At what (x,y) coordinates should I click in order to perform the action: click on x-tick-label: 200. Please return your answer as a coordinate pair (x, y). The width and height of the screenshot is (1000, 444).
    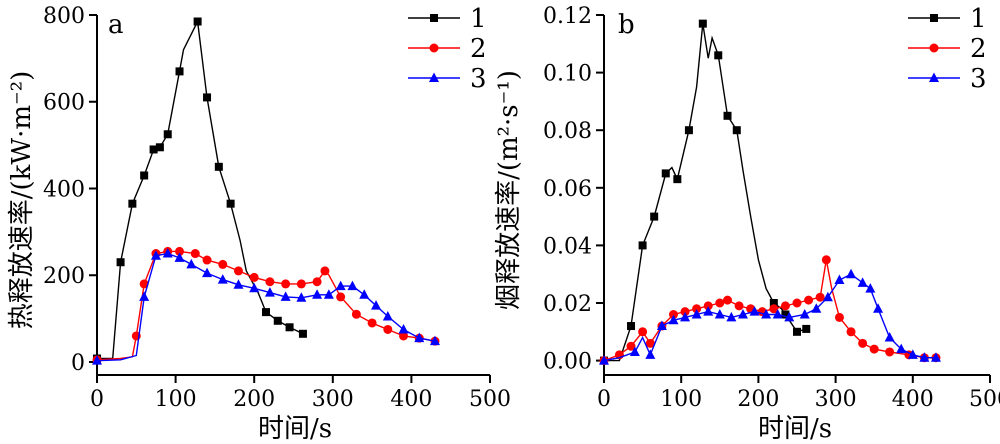
    Looking at the image, I should click on (758, 399).